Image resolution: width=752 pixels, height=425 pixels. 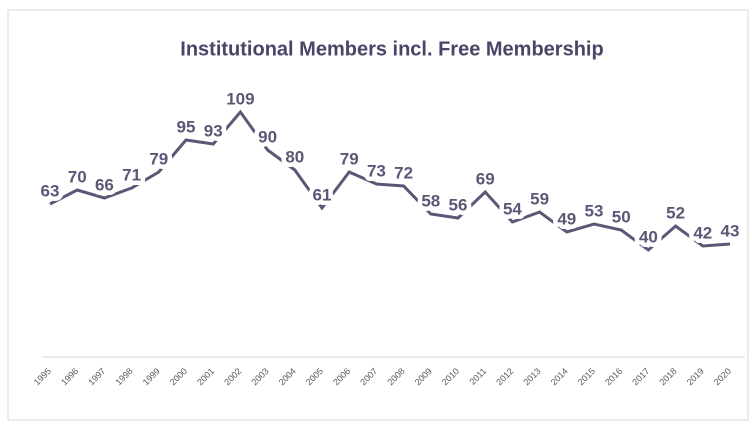 I want to click on data-label: 43, so click(x=730, y=230).